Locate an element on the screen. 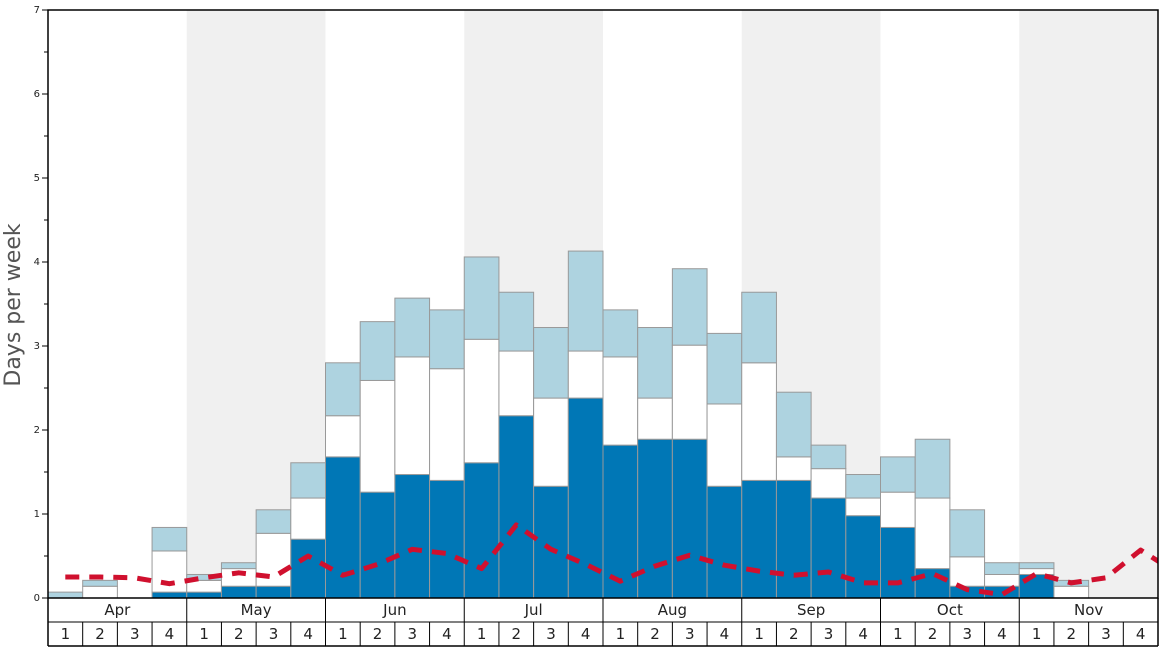 The image size is (1168, 652). month-label-Sep: Sep is located at coordinates (811, 610).